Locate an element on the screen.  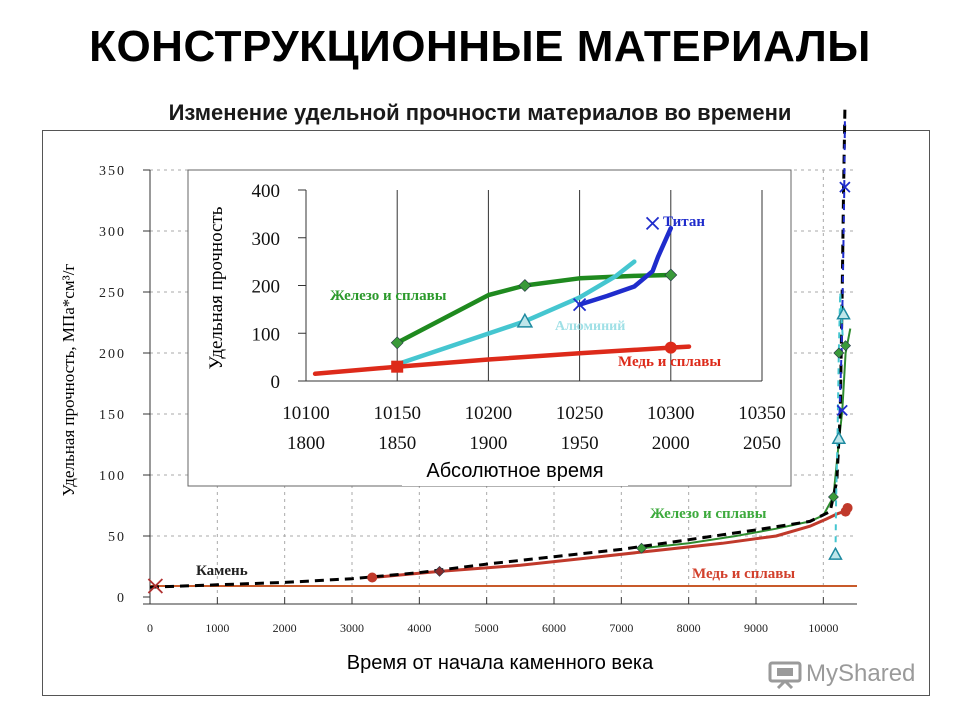
x-tick-label: 5000 is located at coordinates (487, 628).